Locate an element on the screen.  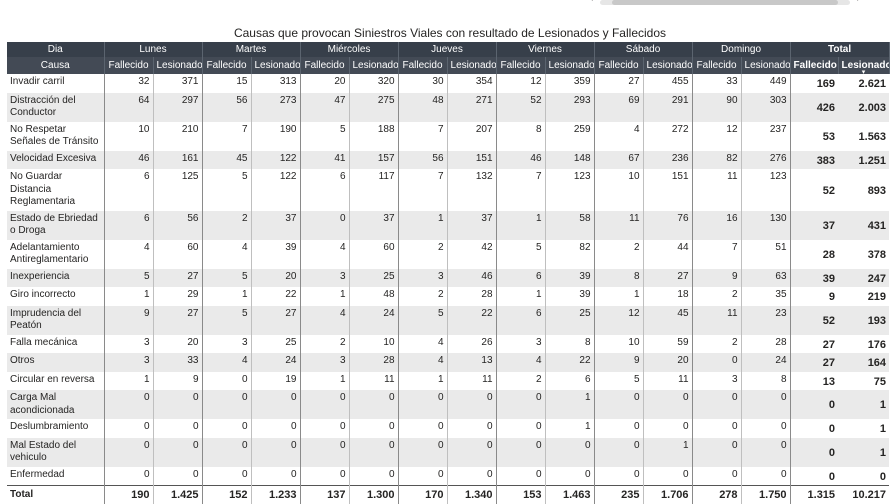
sort-descending-icon: ▾ is located at coordinates (863, 71).